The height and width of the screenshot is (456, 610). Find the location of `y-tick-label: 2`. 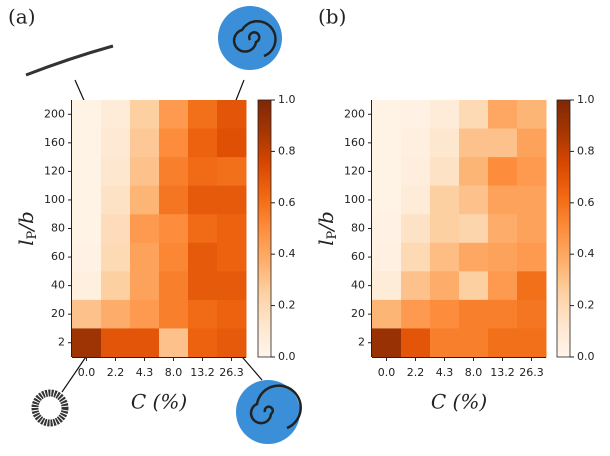

y-tick-label: 2 is located at coordinates (361, 342).